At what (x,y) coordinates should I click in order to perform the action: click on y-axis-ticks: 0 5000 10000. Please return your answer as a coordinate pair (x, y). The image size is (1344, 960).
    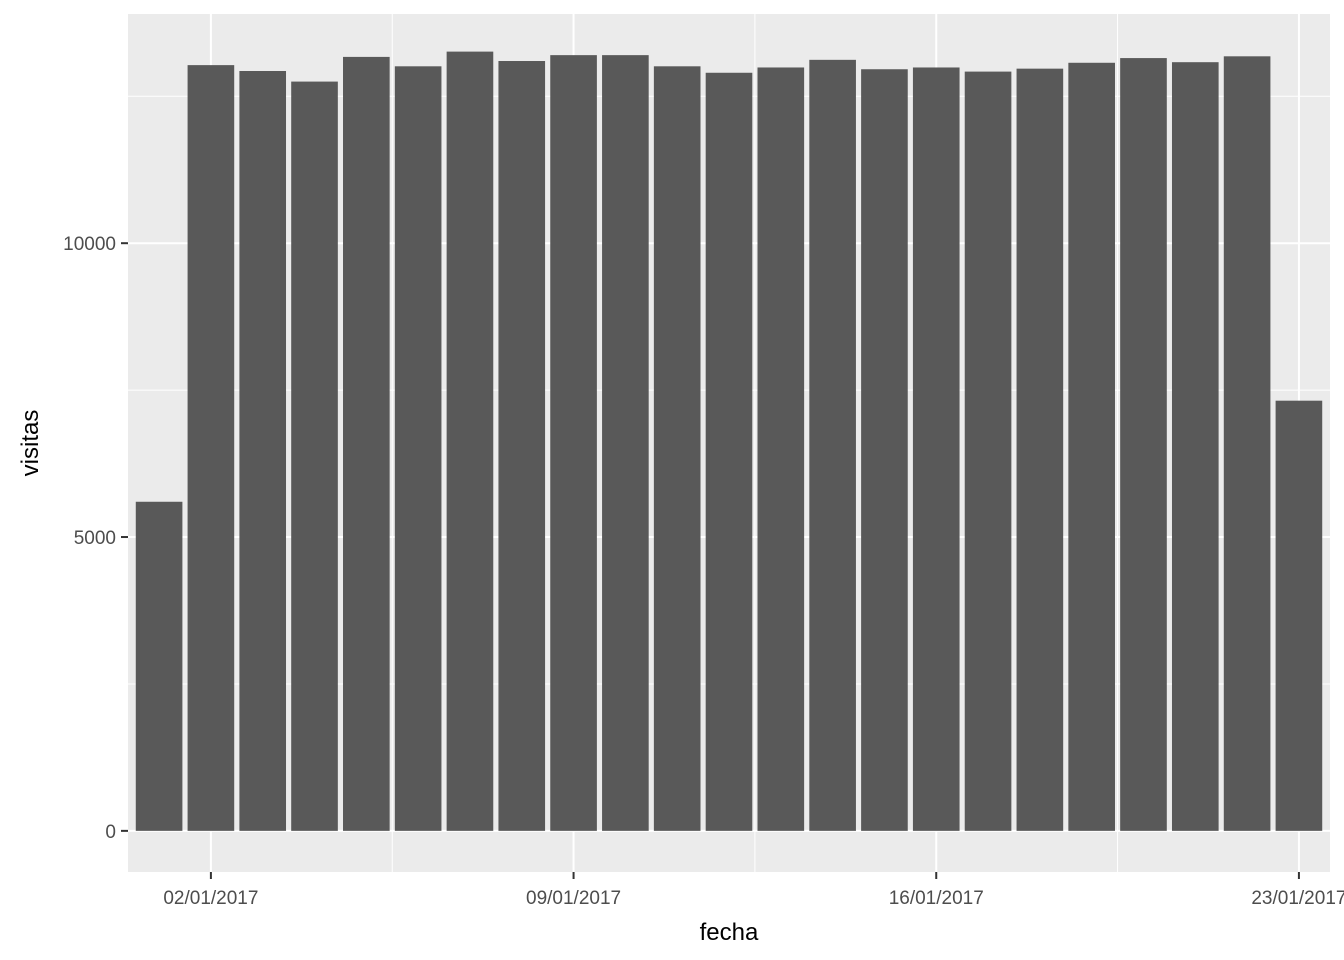
    Looking at the image, I should click on (95, 538).